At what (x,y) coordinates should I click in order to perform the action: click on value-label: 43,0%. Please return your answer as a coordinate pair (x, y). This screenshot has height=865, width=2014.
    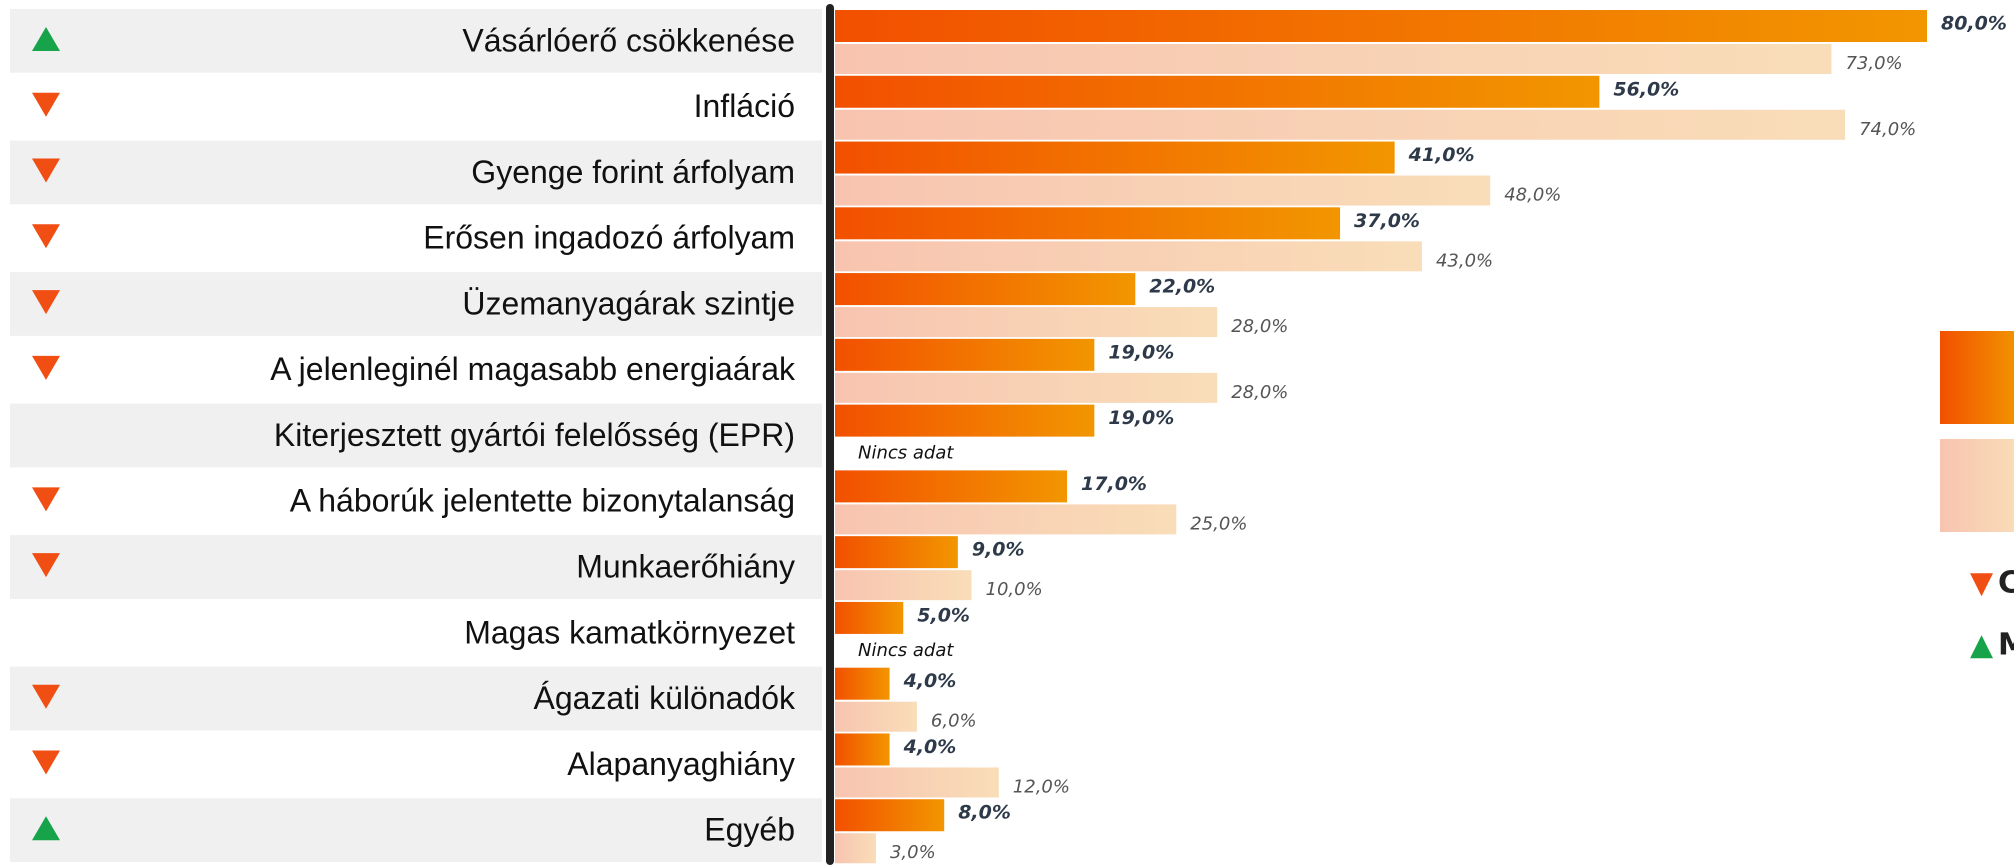
    Looking at the image, I should click on (1464, 260).